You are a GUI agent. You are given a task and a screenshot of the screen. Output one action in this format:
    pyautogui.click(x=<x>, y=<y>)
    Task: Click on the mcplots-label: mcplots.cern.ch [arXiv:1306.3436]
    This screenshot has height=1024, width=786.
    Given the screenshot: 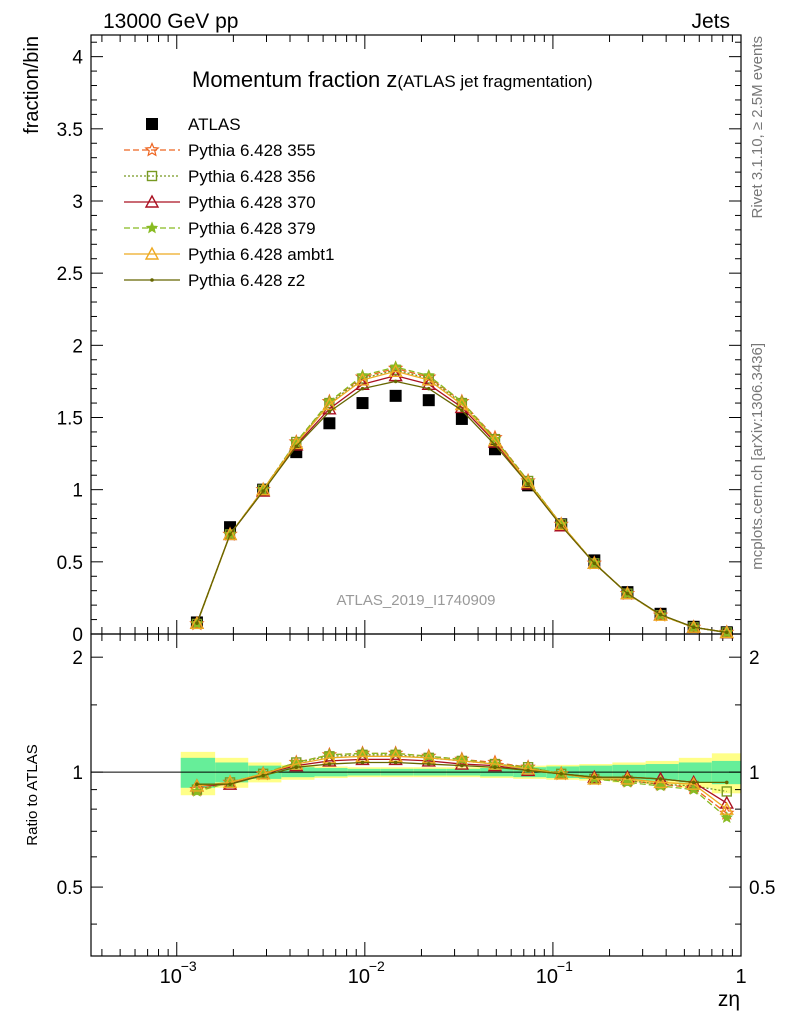 What is the action you would take?
    pyautogui.click(x=757, y=456)
    